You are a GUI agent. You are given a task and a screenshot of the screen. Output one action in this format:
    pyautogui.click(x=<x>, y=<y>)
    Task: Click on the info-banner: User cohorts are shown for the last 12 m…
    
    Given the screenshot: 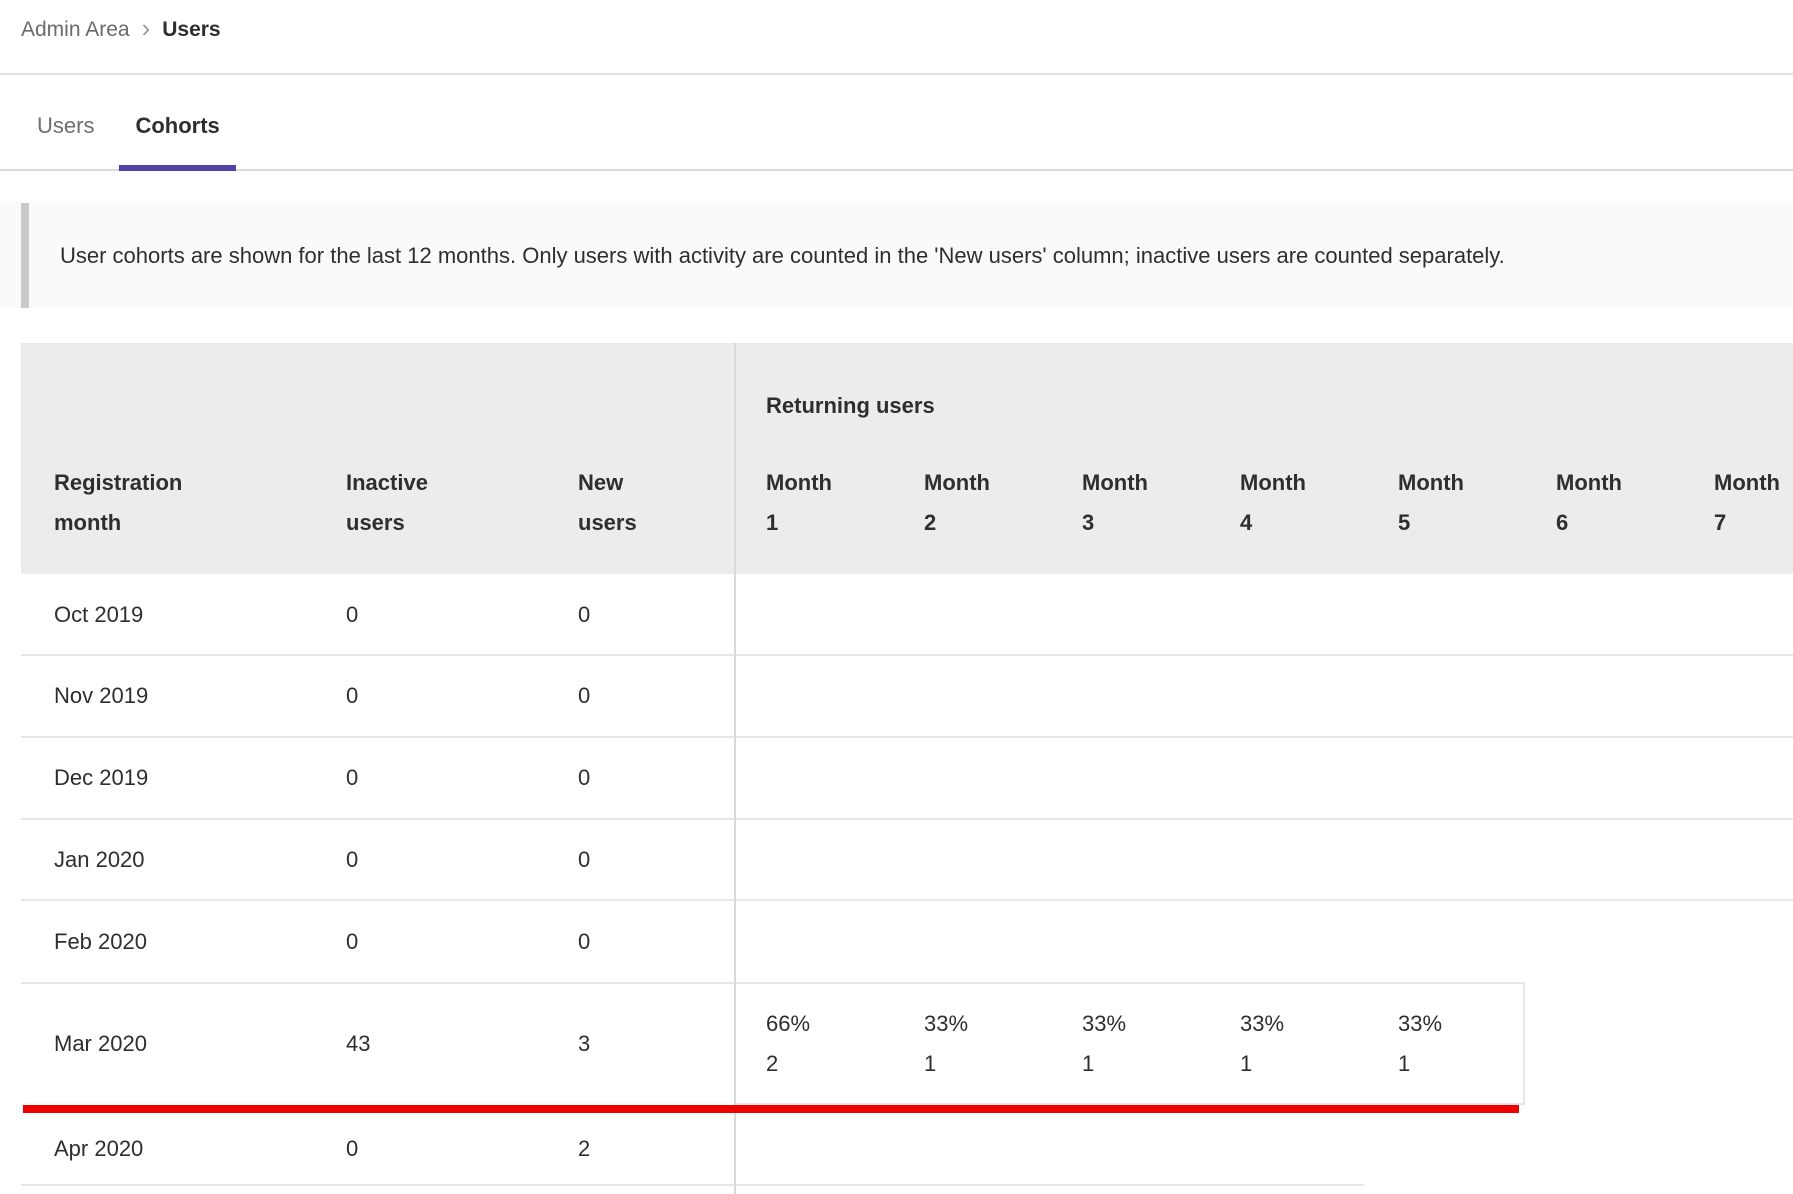 What is the action you would take?
    pyautogui.click(x=896, y=255)
    